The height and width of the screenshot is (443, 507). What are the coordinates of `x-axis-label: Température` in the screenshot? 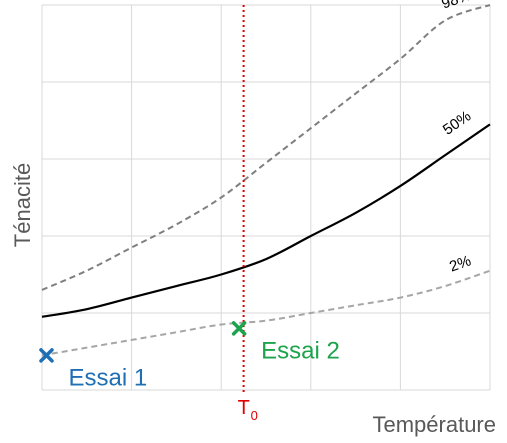 It's located at (434, 424).